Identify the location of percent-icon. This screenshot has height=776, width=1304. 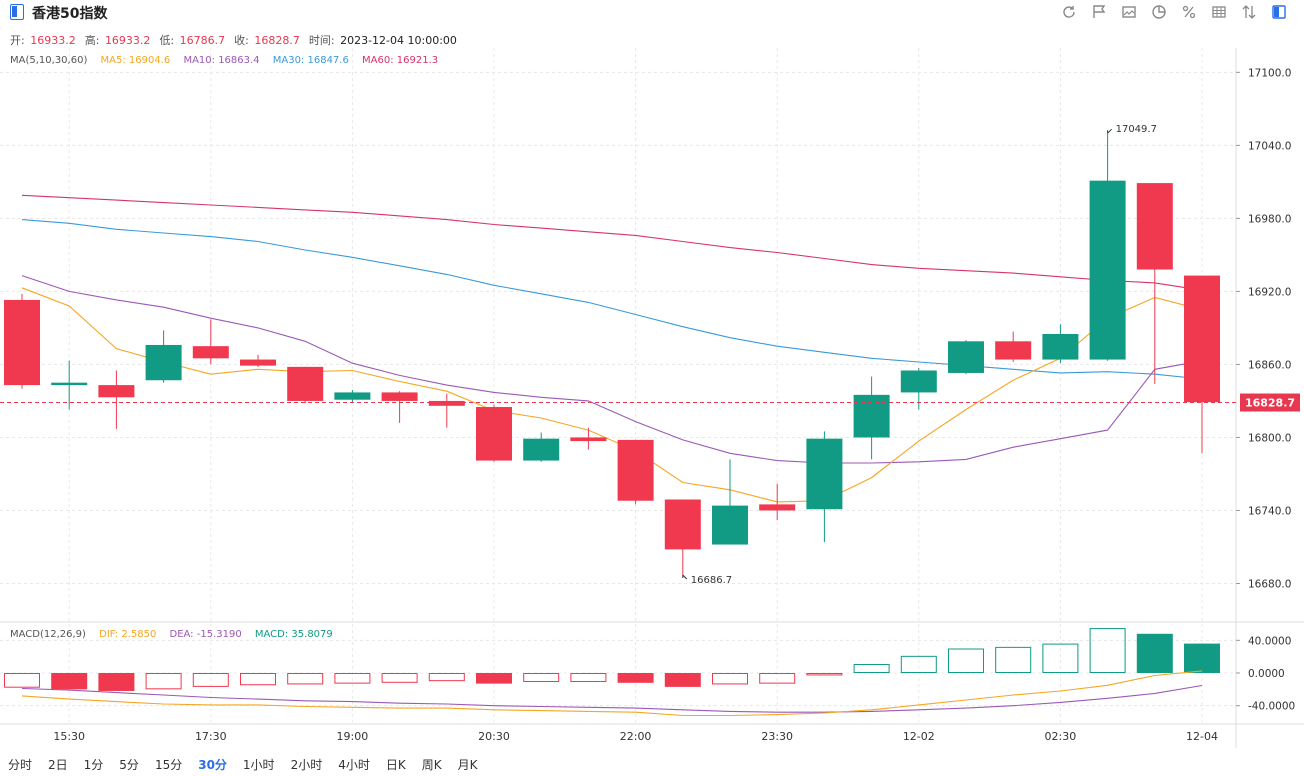
(1189, 12).